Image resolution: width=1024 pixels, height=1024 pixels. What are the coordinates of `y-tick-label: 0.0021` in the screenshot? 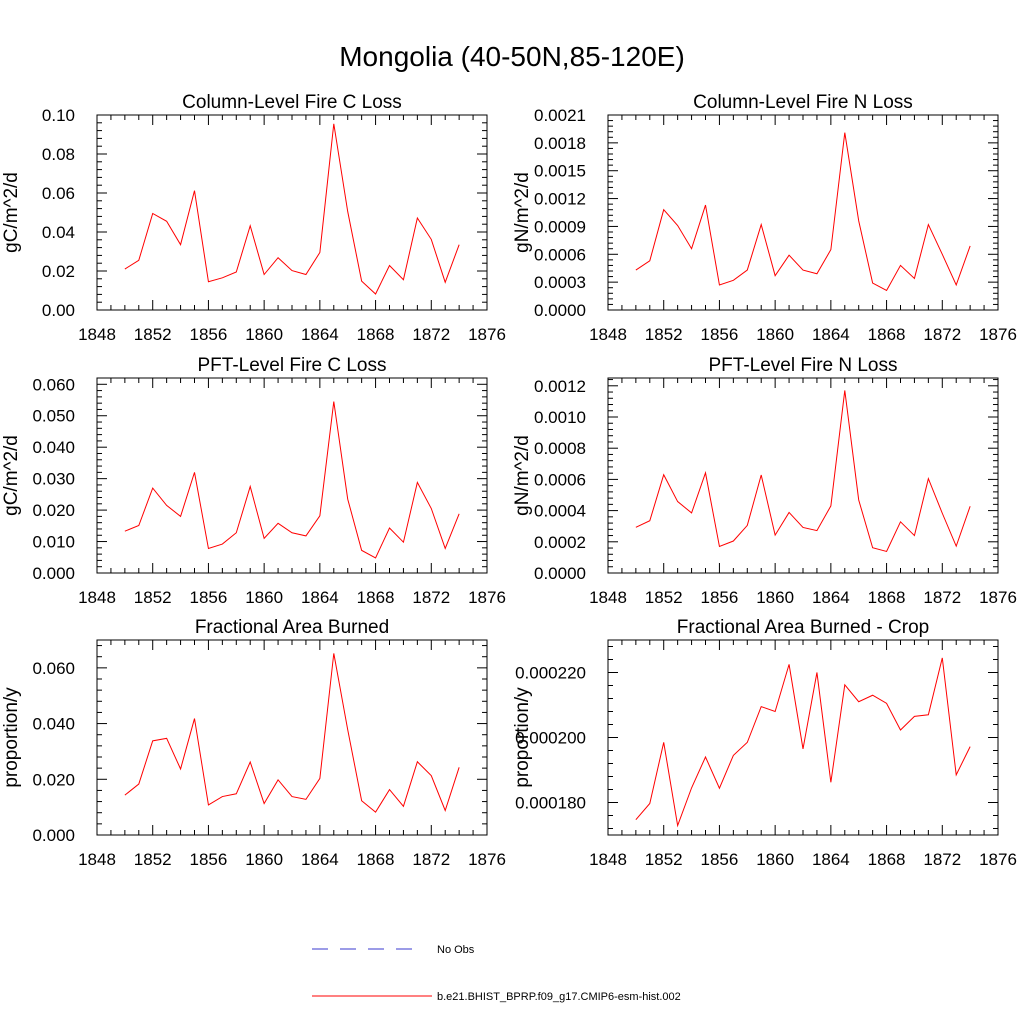 It's located at (560, 115).